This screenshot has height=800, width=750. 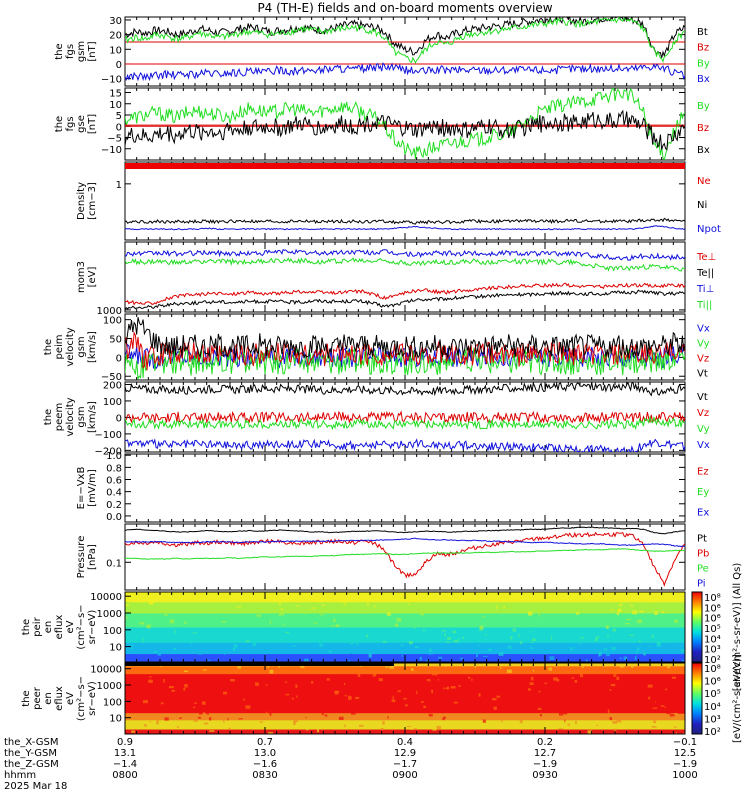 What do you see at coordinates (59, 417) in the screenshot?
I see `peem-velocity-ylabel: peem` at bounding box center [59, 417].